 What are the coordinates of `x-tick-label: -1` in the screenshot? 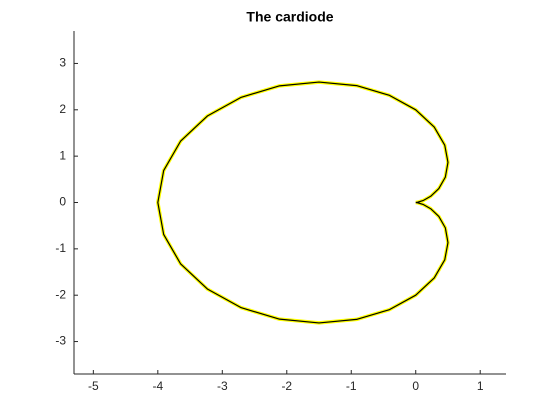 It's located at (351, 386).